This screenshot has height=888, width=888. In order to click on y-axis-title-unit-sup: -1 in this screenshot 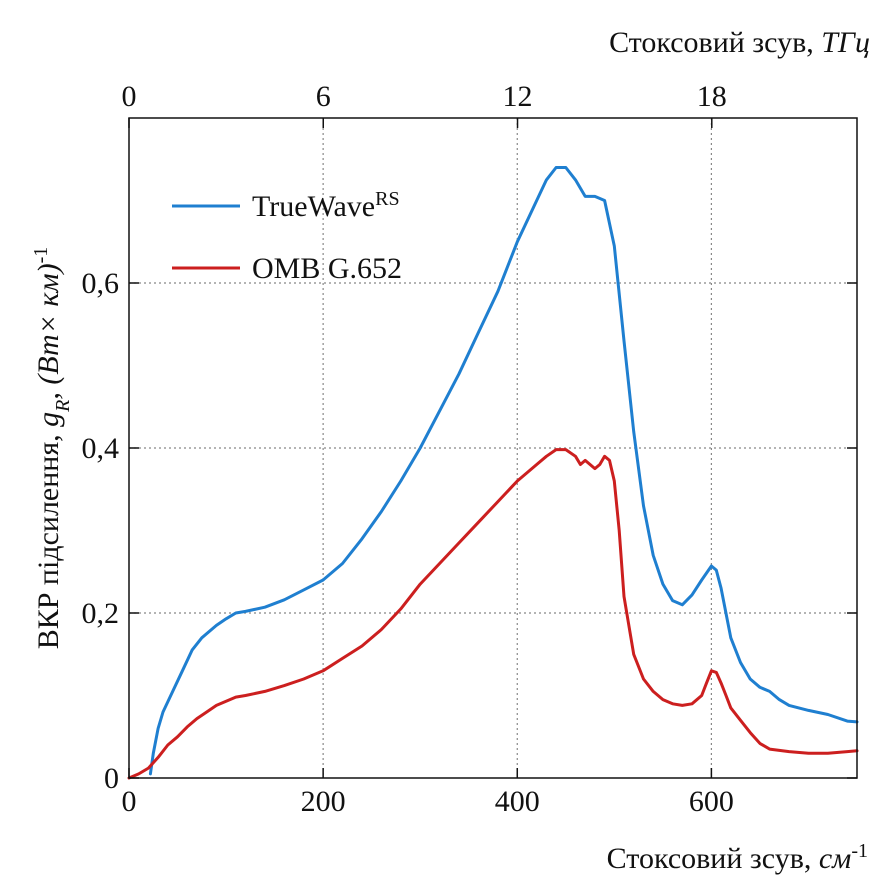, I will do `click(41, 255)`.